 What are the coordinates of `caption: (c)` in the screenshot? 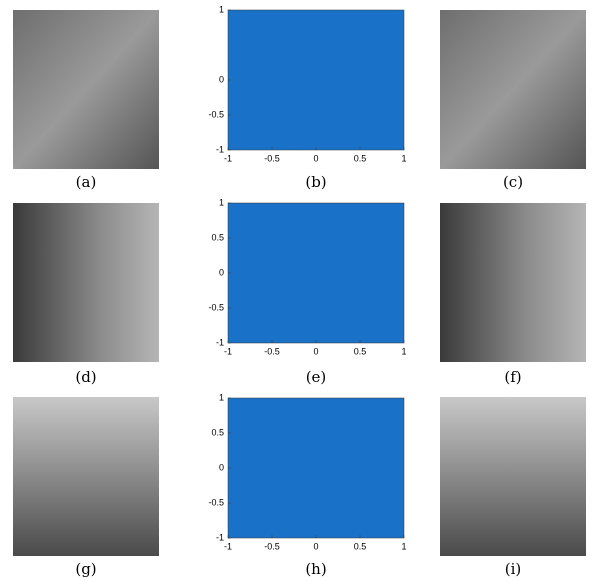 It's located at (513, 182).